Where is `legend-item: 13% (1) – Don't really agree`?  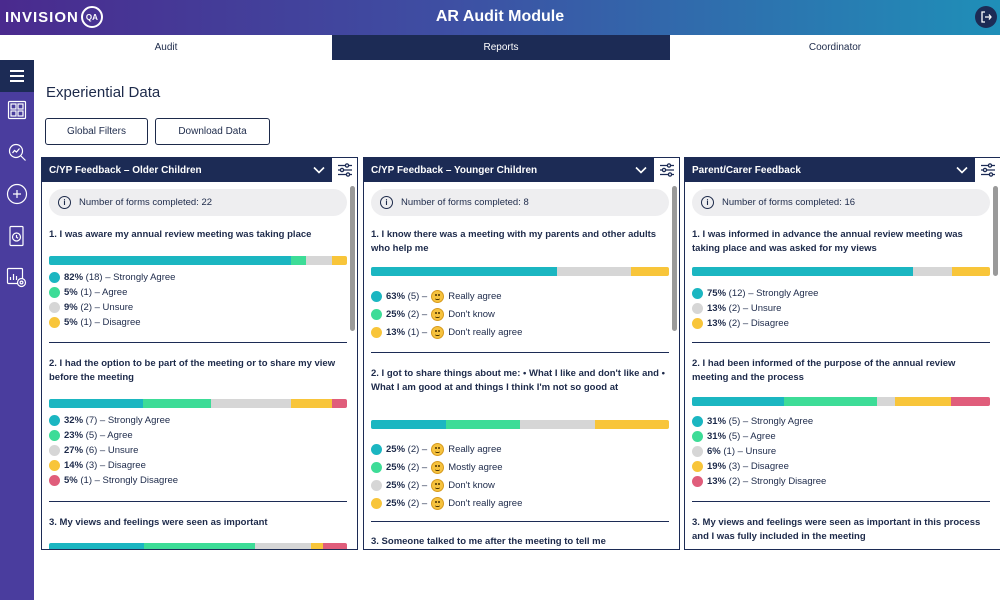
legend-item: 13% (1) – Don't really agree is located at coordinates (446, 332).